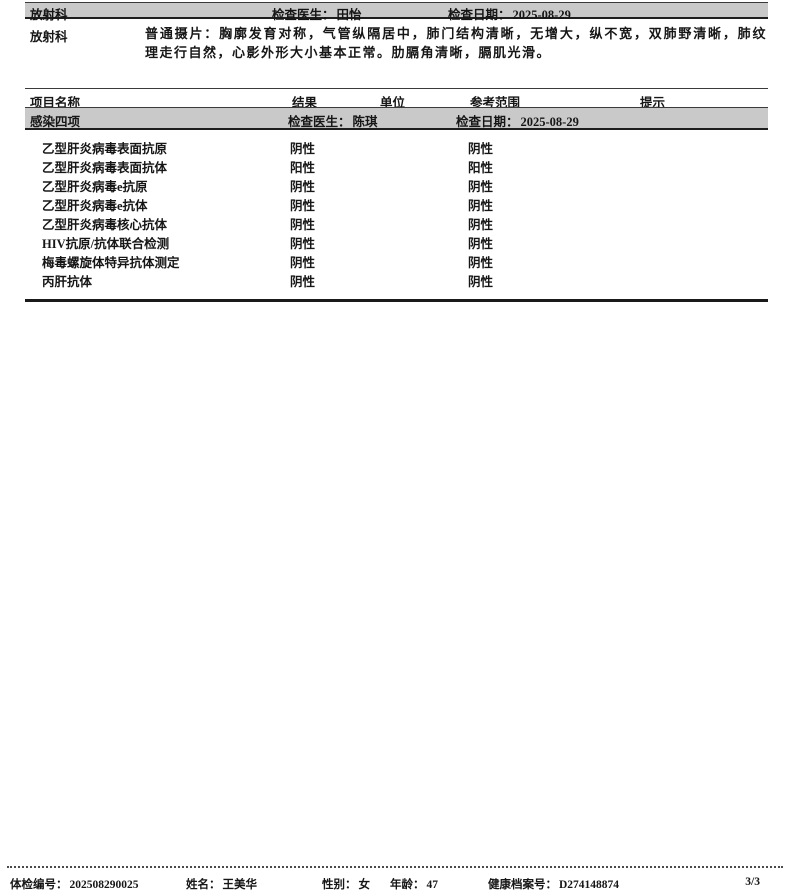 This screenshot has width=790, height=896. Describe the element at coordinates (365, 122) in the screenshot. I see `infection-doctor-value: 陈琪` at that location.